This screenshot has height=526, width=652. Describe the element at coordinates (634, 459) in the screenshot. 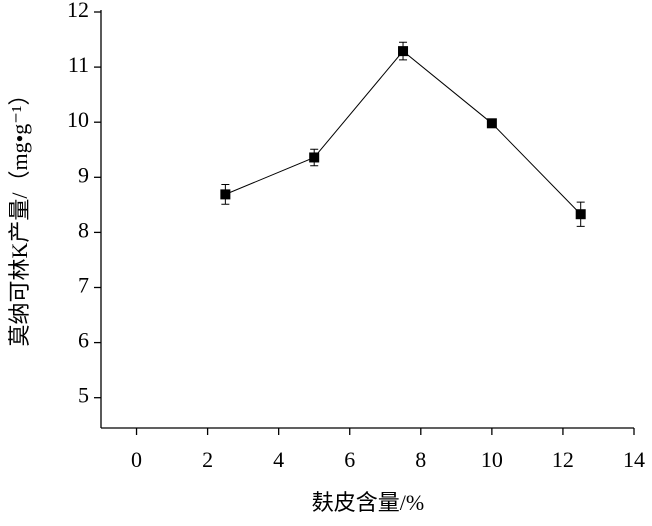

I see `x-tick-label: 14` at that location.